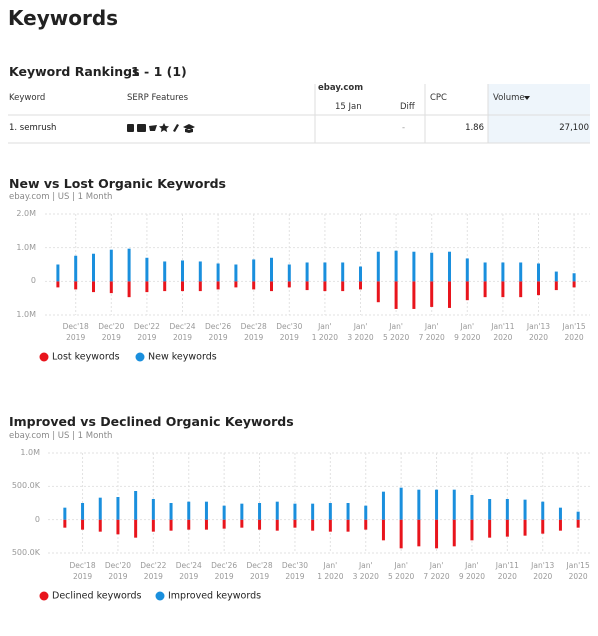  What do you see at coordinates (538, 332) in the screenshot?
I see `x-tick-label: Jan'13 2020` at bounding box center [538, 332].